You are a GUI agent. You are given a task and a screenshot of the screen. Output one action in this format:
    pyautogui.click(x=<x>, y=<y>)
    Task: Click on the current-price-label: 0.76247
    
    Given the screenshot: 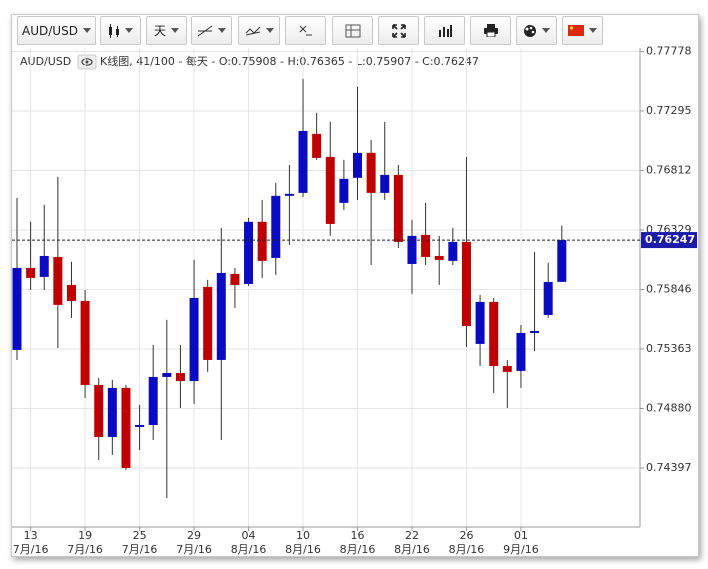 What is the action you would take?
    pyautogui.click(x=670, y=239)
    